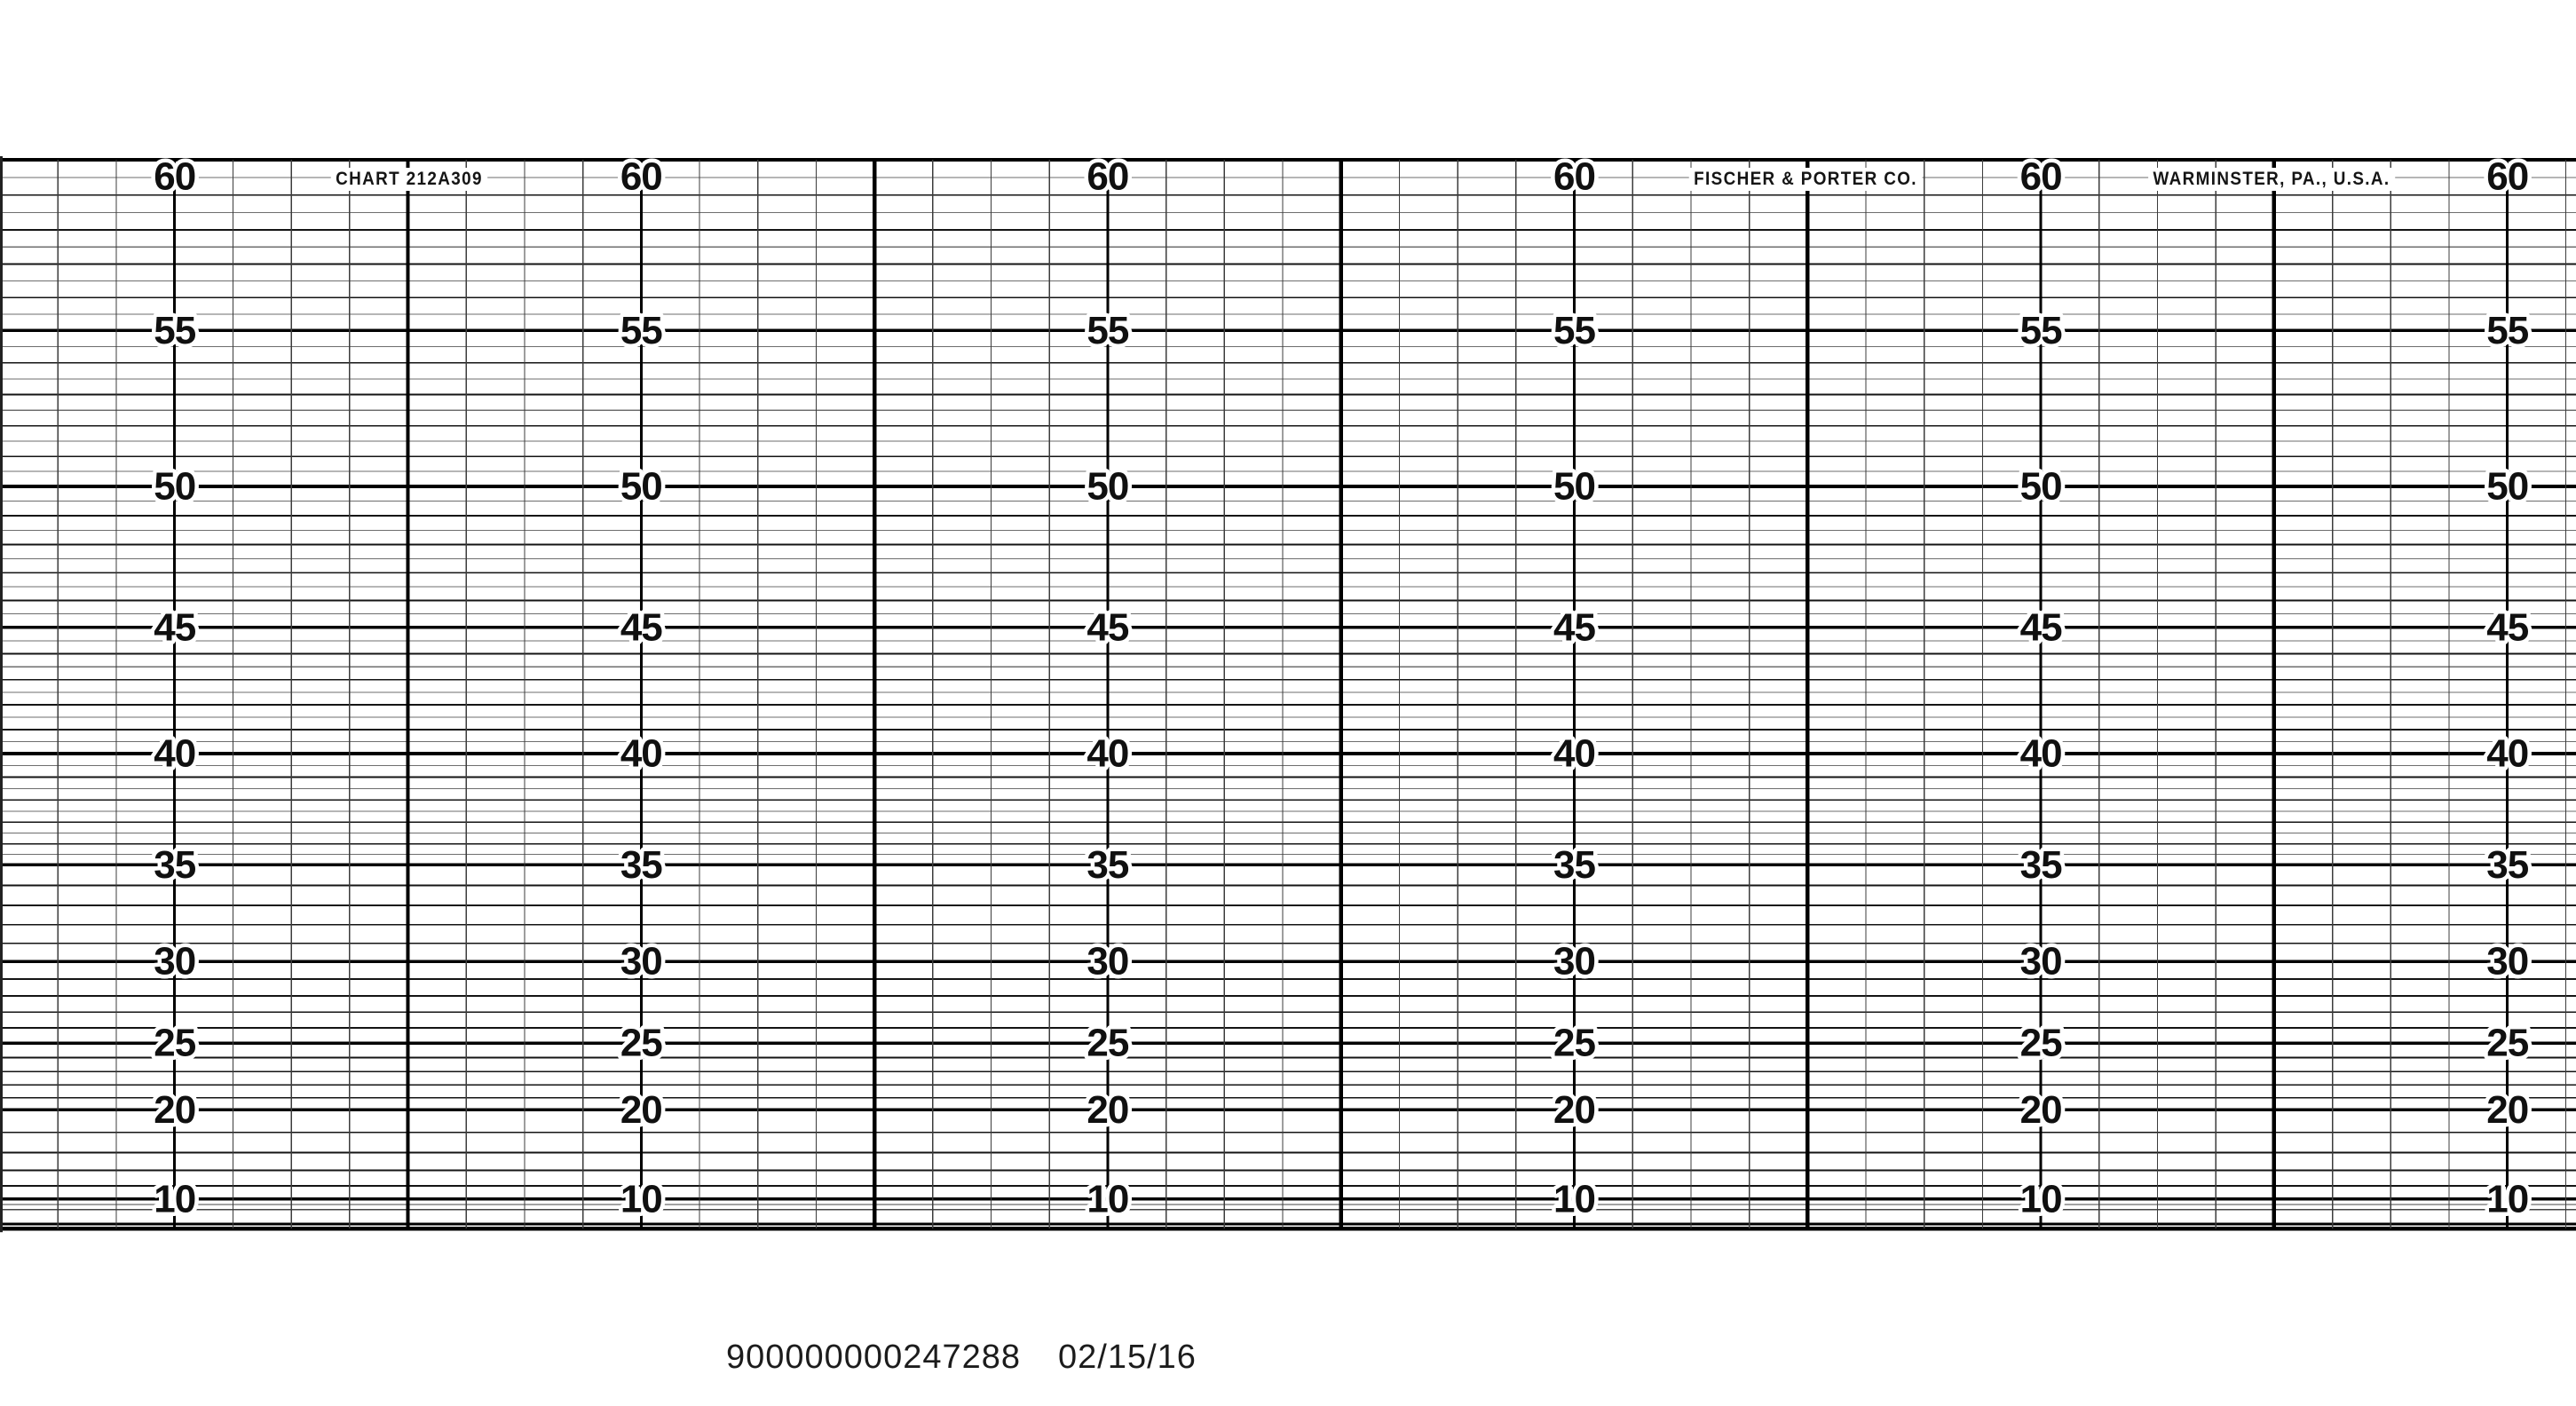 Image resolution: width=2576 pixels, height=1406 pixels. Describe the element at coordinates (2271, 179) in the screenshot. I see `location-label: WARMINSTER, PA., U.S.A.` at that location.